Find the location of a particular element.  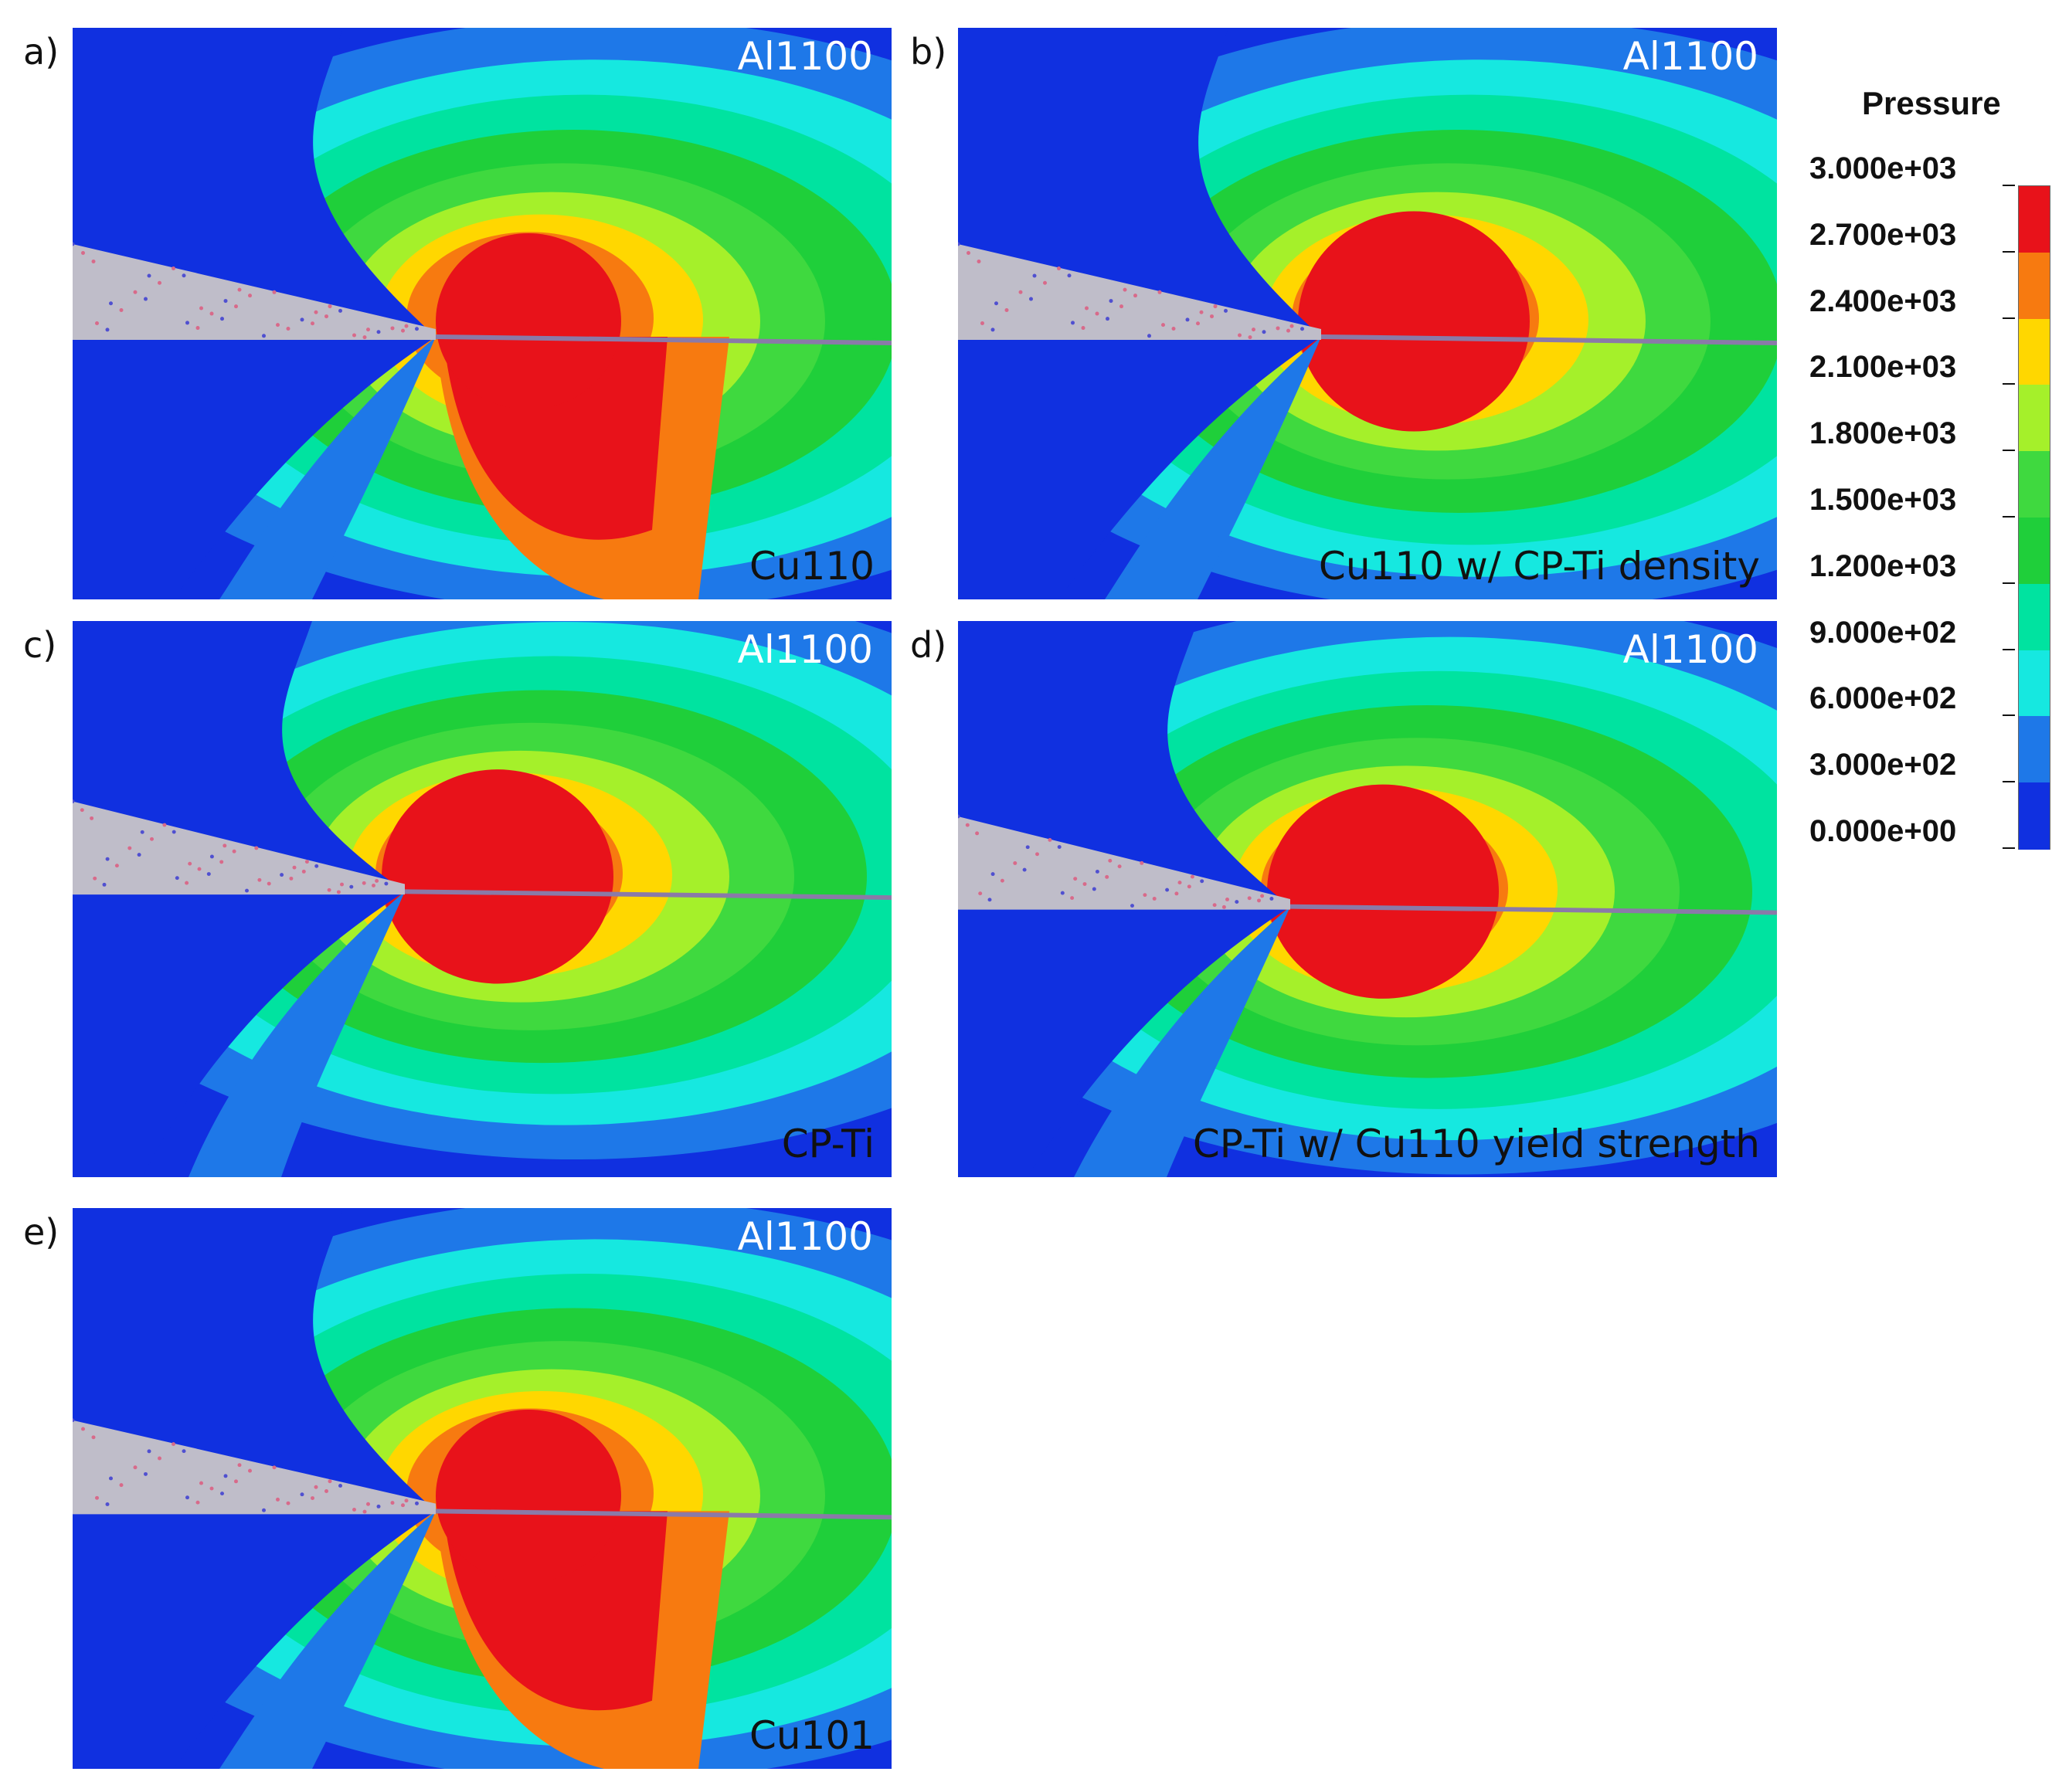

legend-tick-label: 2.700e+03 is located at coordinates (1883, 234).